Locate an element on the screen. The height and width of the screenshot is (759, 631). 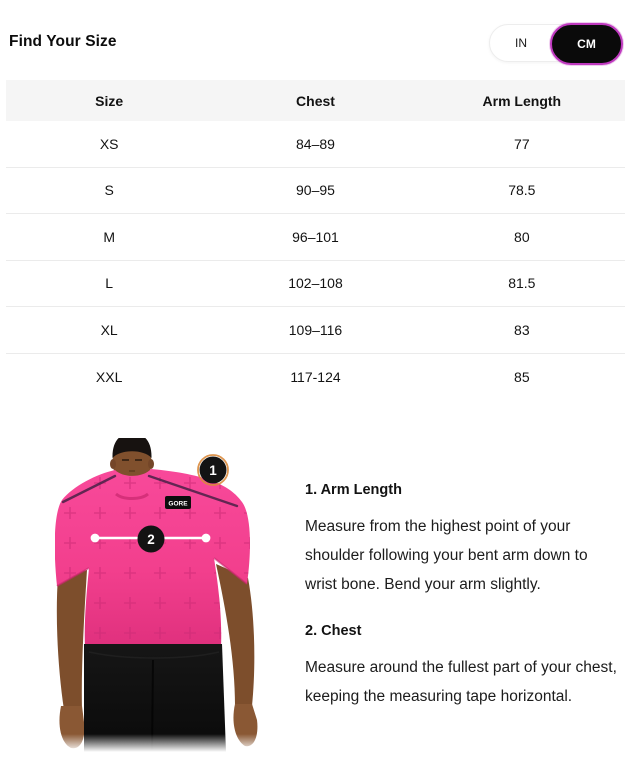
column-header-arm-length: Arm Length is located at coordinates (522, 100).